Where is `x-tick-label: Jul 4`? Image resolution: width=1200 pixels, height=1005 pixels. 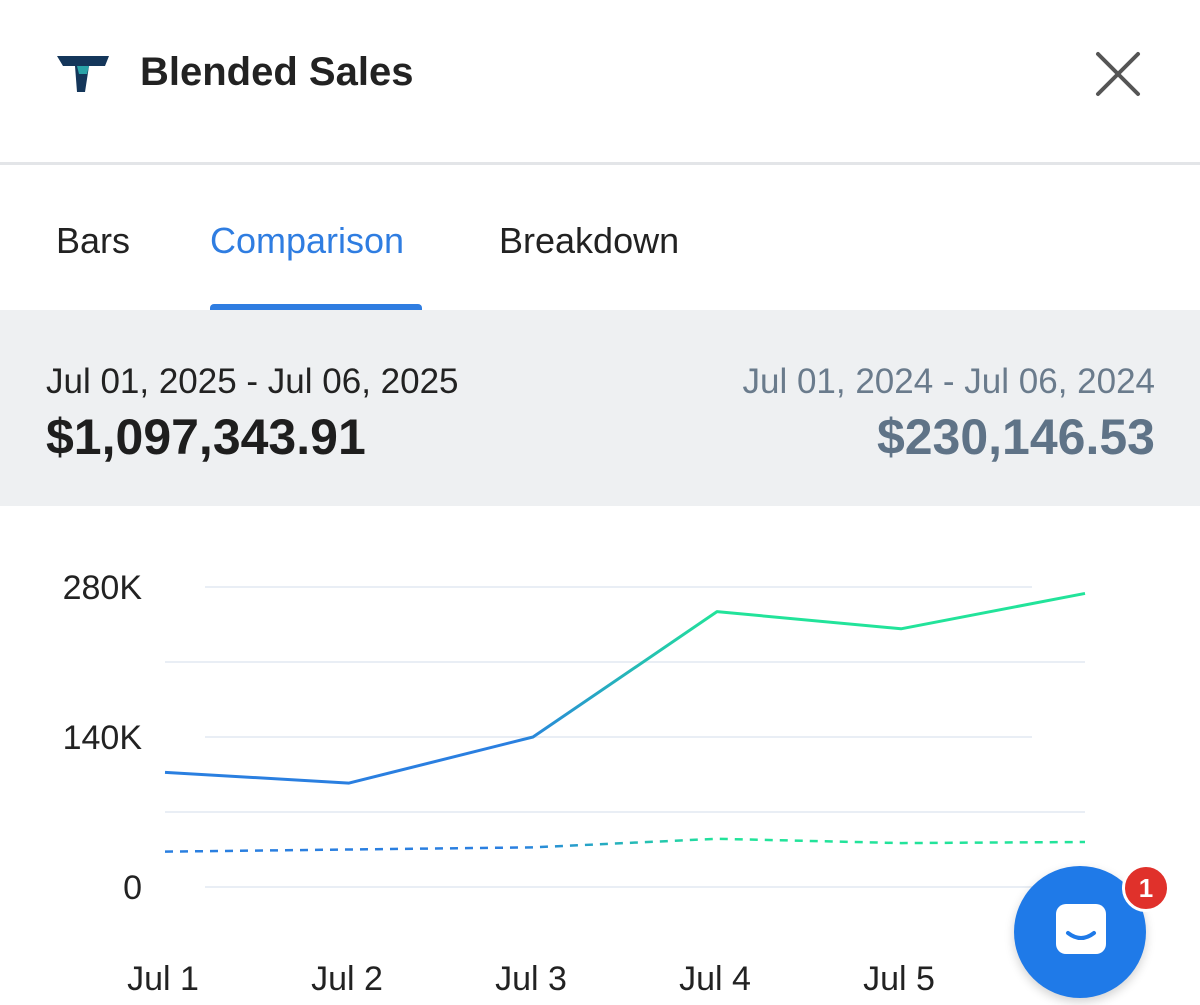 x-tick-label: Jul 4 is located at coordinates (715, 979).